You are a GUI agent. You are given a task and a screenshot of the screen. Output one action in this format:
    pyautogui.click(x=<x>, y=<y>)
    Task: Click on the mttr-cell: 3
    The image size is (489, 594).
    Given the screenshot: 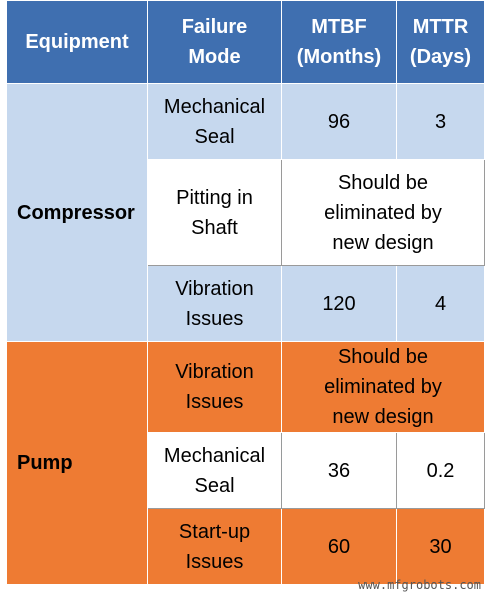 What is the action you would take?
    pyautogui.click(x=440, y=121)
    